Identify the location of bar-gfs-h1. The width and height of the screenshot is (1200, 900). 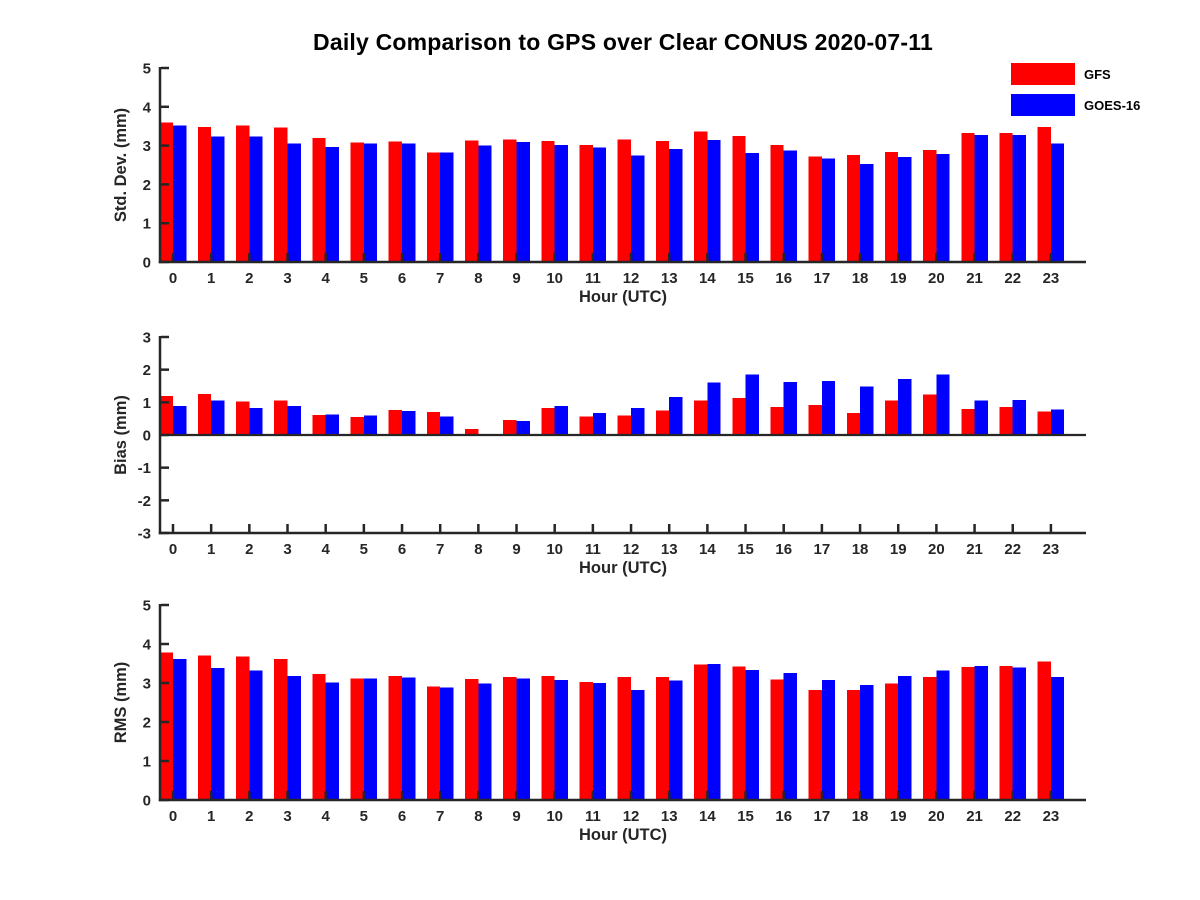
(204, 727).